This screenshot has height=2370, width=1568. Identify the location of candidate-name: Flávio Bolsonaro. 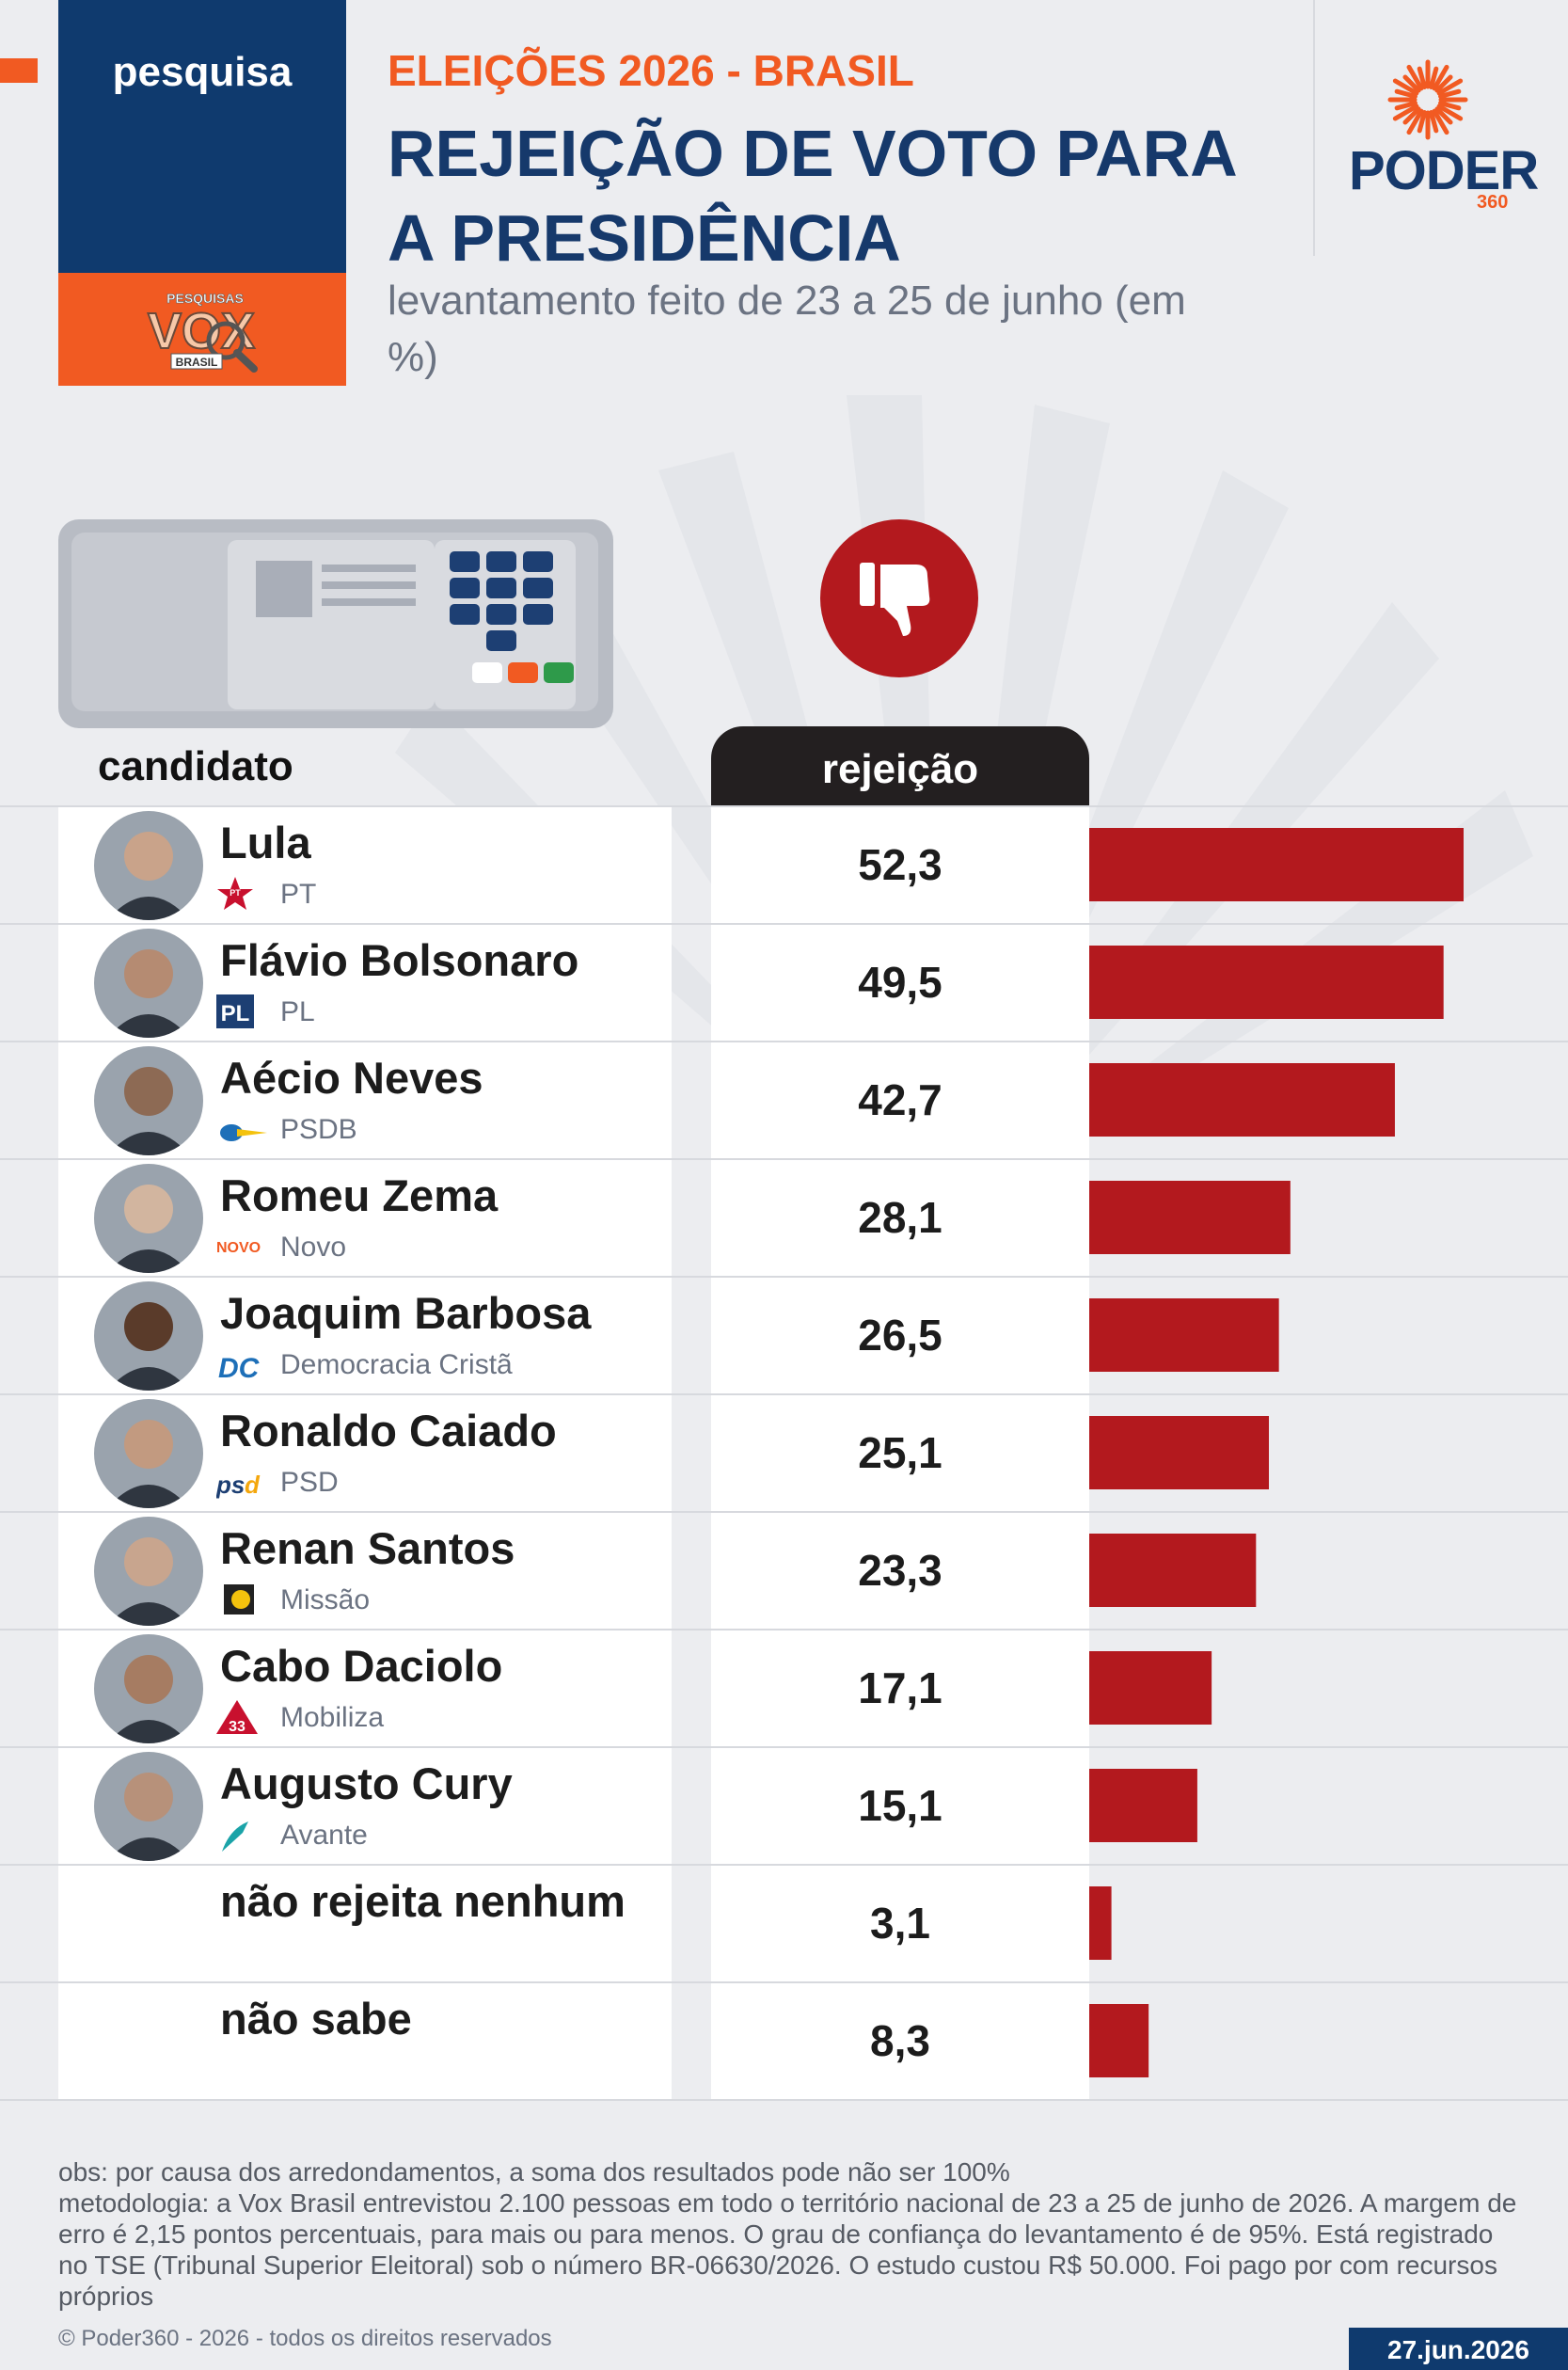
(400, 960).